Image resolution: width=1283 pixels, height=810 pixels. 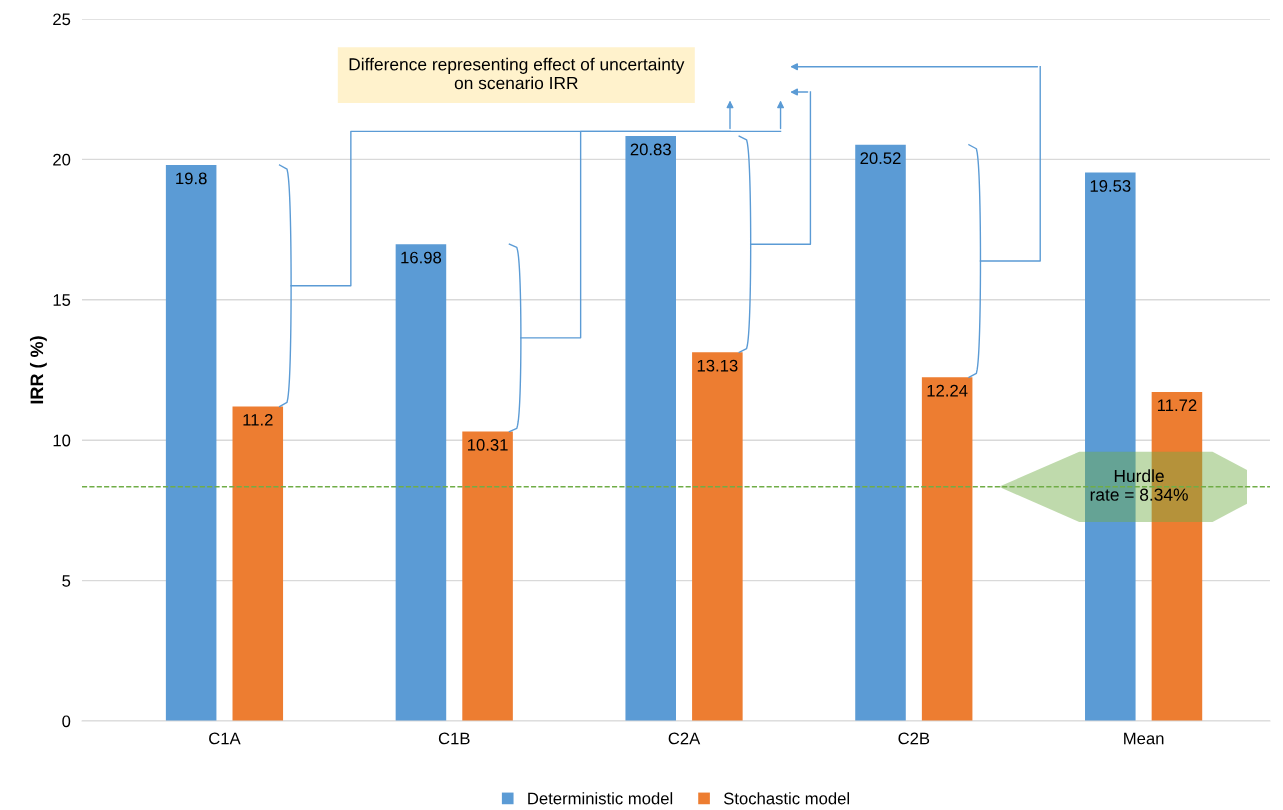 I want to click on y-tick-label: 0, so click(x=66, y=721).